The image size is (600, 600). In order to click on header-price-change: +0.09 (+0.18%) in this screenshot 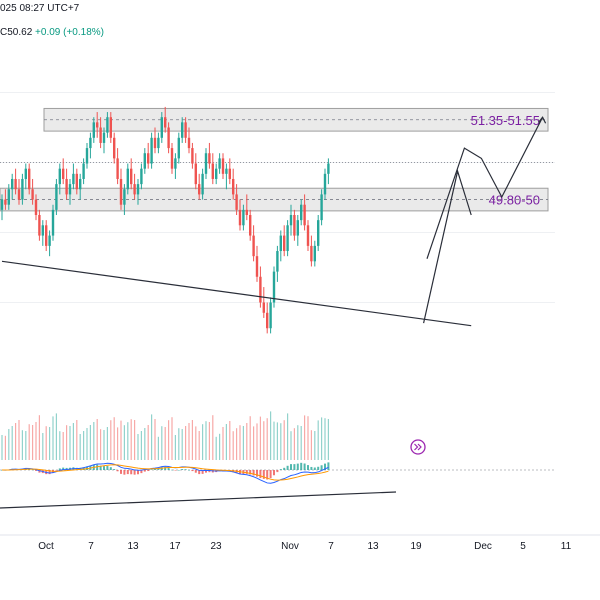, I will do `click(69, 32)`.